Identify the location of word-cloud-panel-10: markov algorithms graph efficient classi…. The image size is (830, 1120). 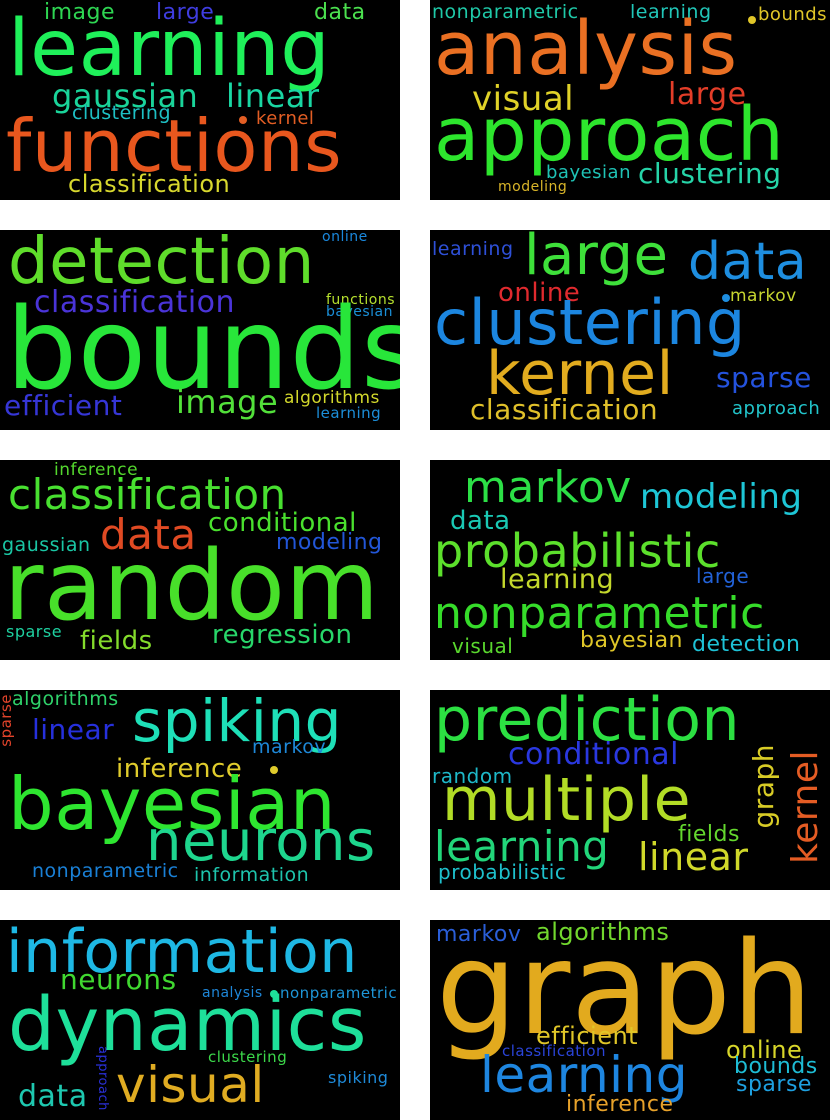
(630, 1020).